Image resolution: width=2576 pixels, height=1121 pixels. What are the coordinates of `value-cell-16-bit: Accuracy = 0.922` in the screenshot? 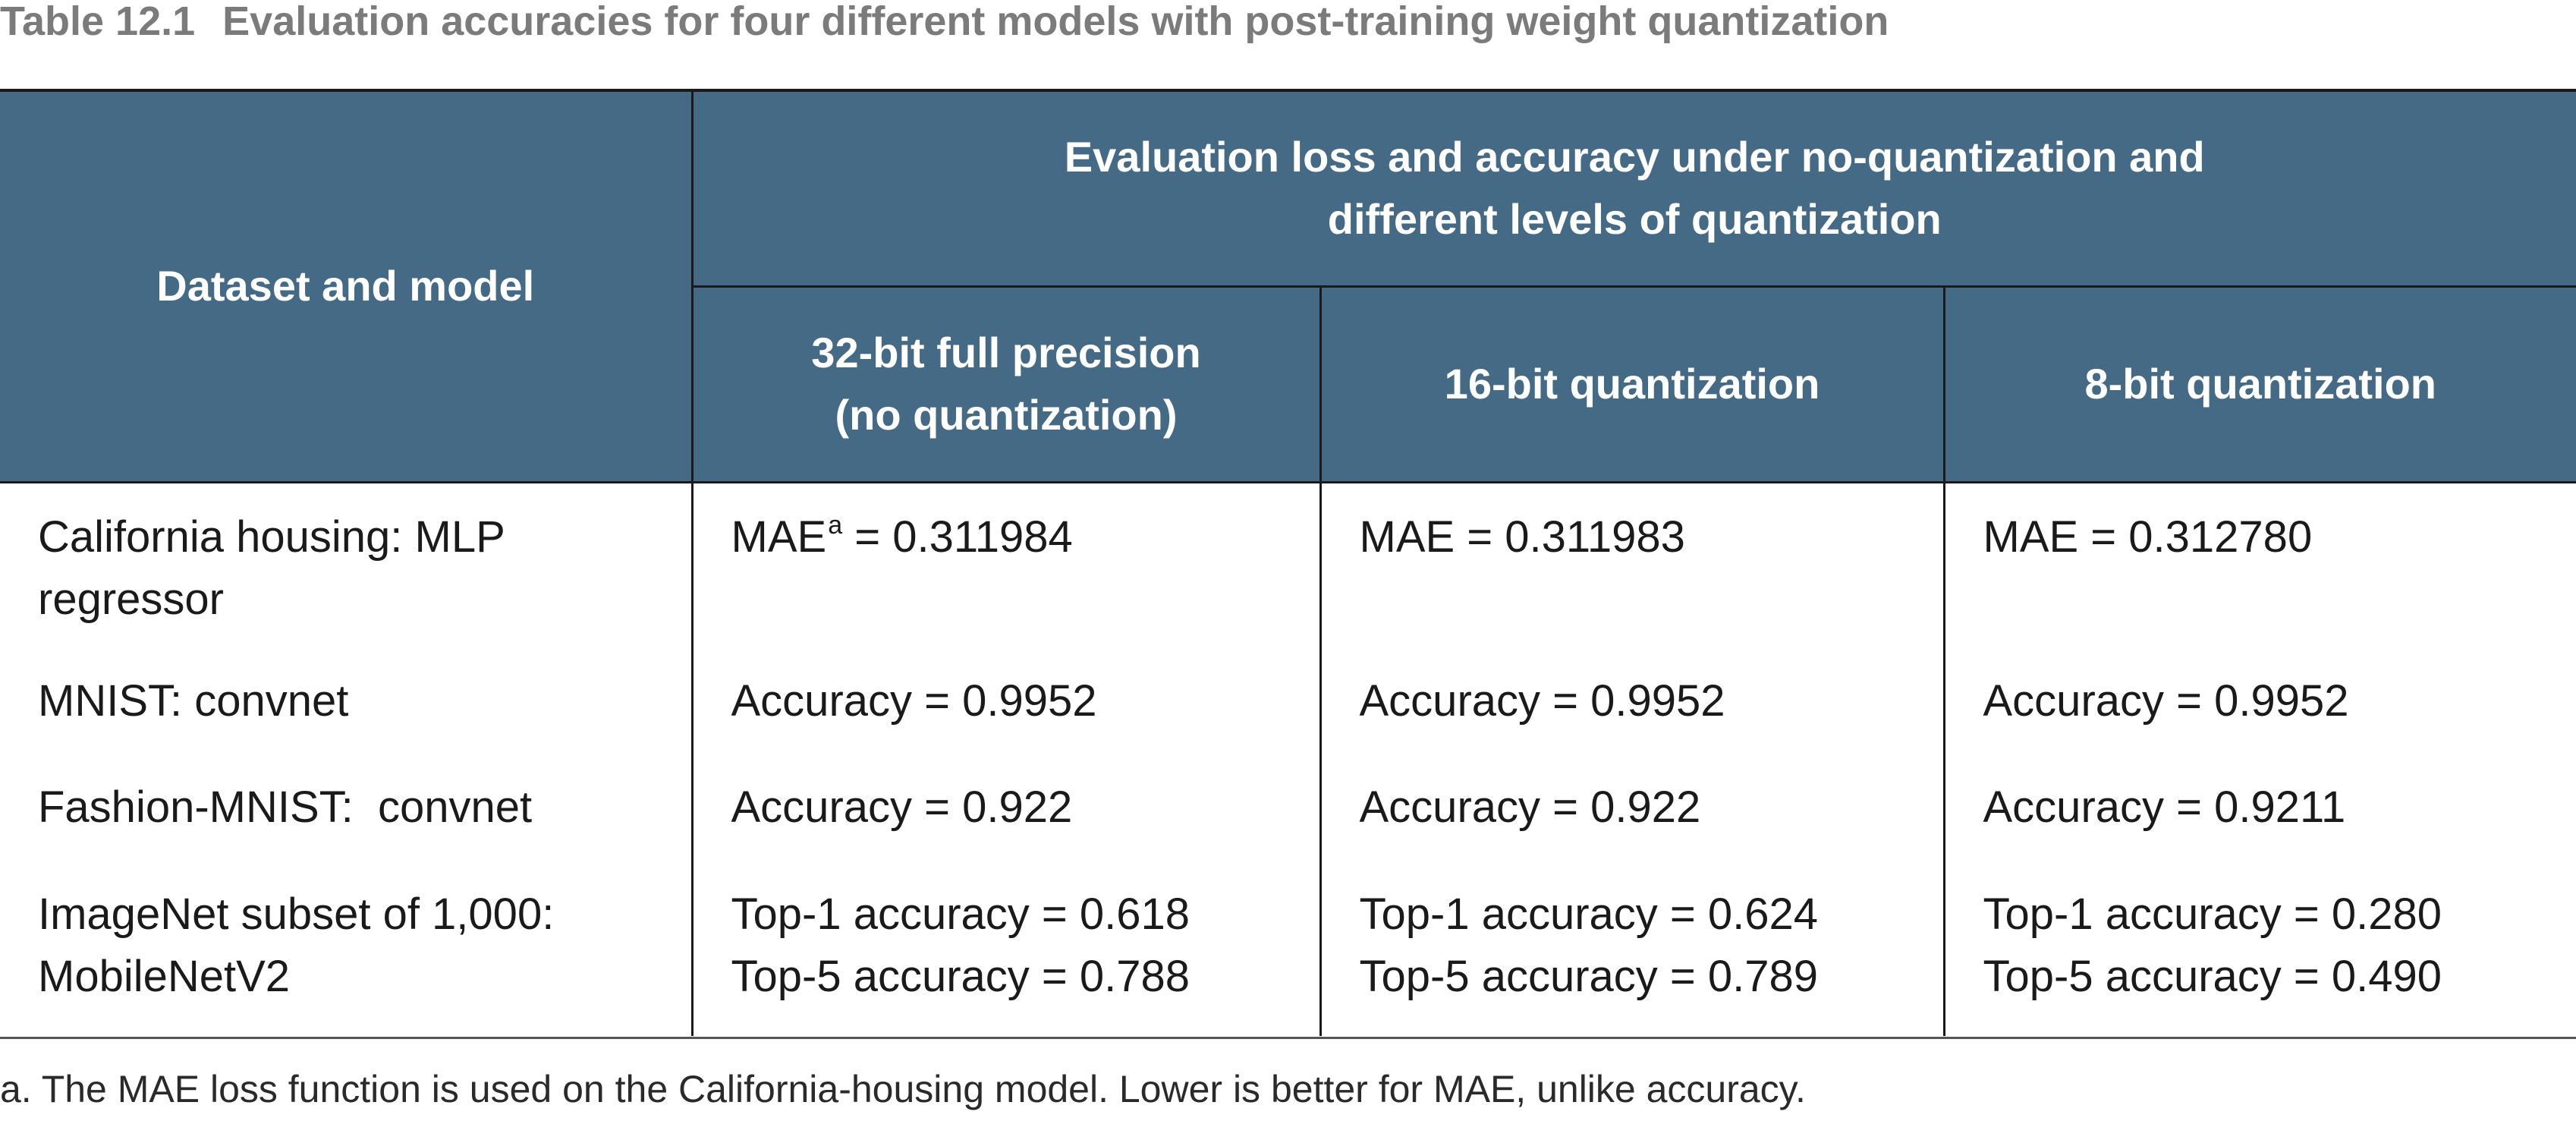 It's located at (1631, 813).